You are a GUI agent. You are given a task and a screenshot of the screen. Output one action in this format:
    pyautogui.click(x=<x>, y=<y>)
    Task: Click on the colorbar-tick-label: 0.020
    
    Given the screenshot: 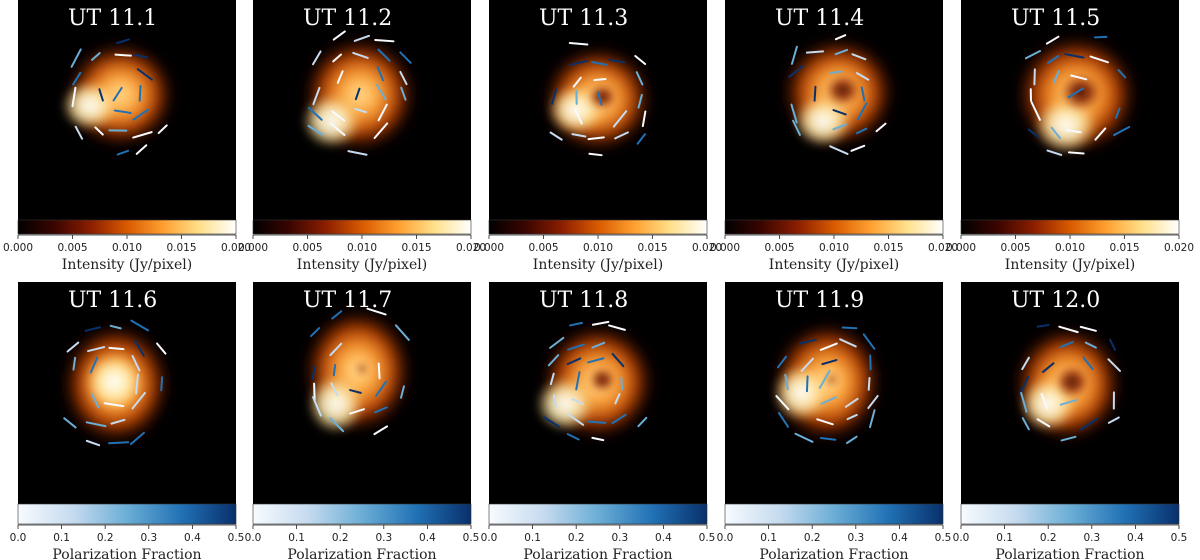 What is the action you would take?
    pyautogui.click(x=943, y=248)
    